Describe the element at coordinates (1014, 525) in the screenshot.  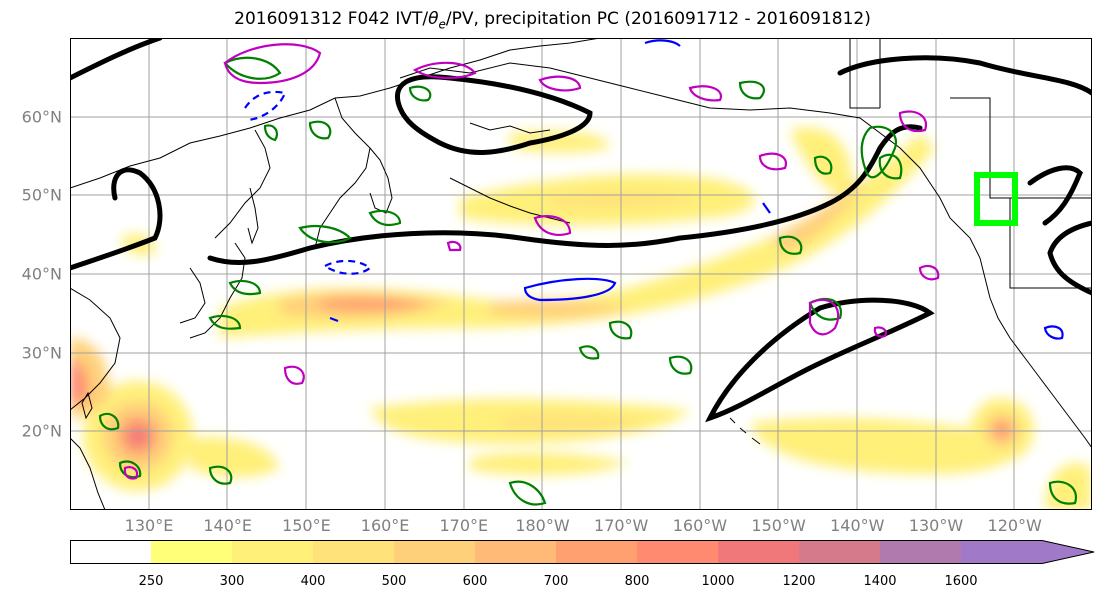
I see `lon-label: 120°W` at that location.